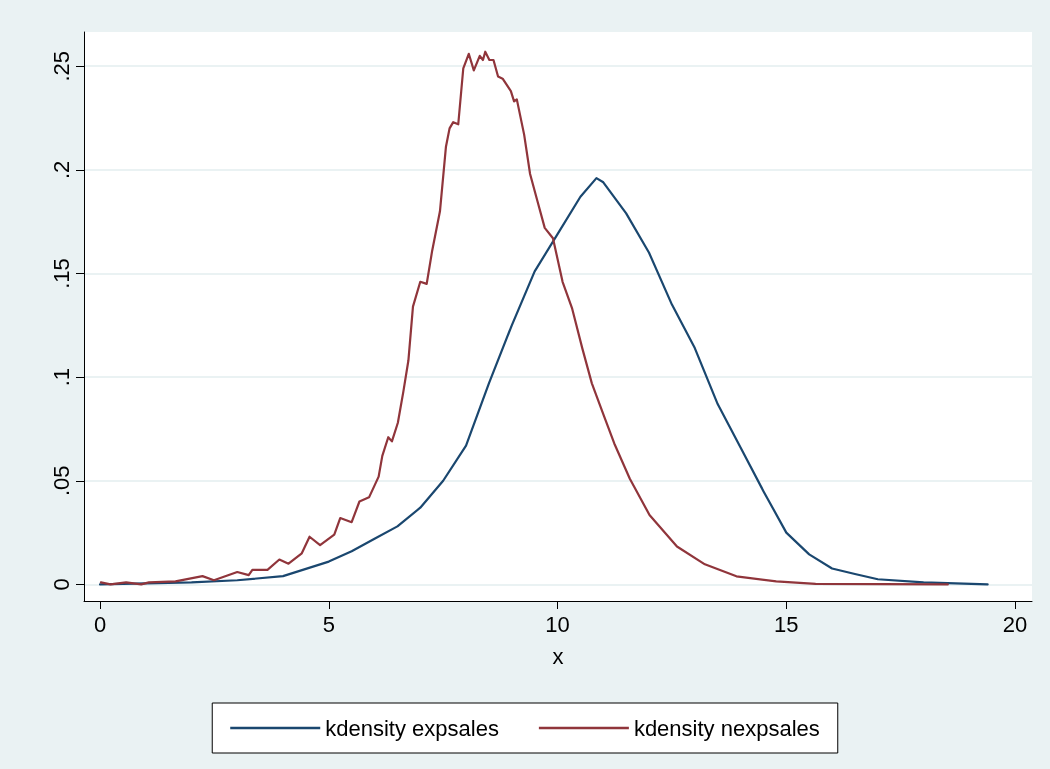 This screenshot has height=769, width=1050. Describe the element at coordinates (61, 377) in the screenshot. I see `y-tick-label: .1` at that location.